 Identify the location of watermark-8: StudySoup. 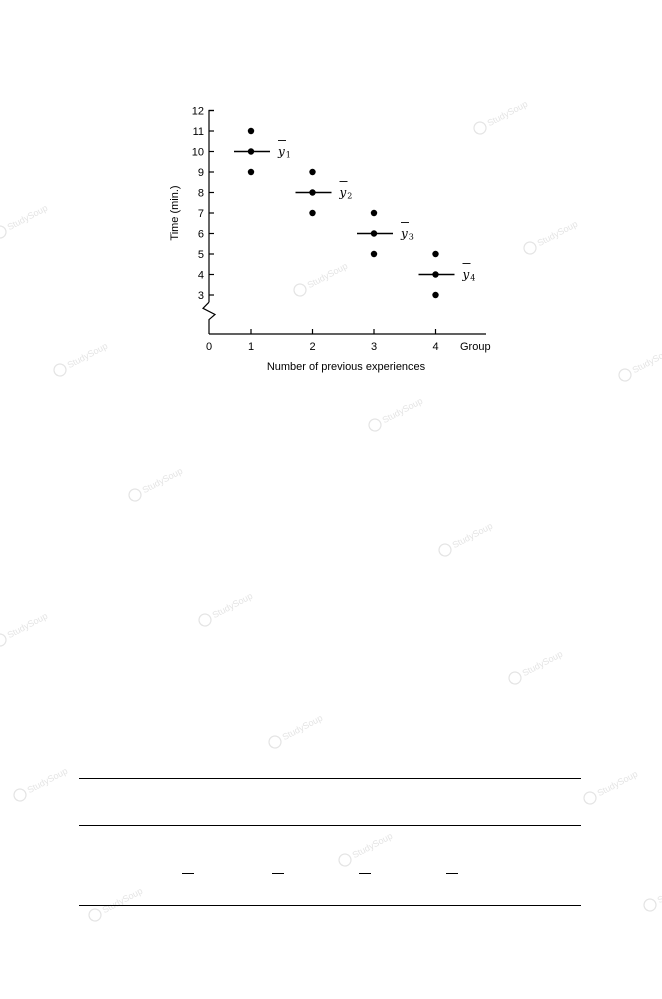
(156, 484).